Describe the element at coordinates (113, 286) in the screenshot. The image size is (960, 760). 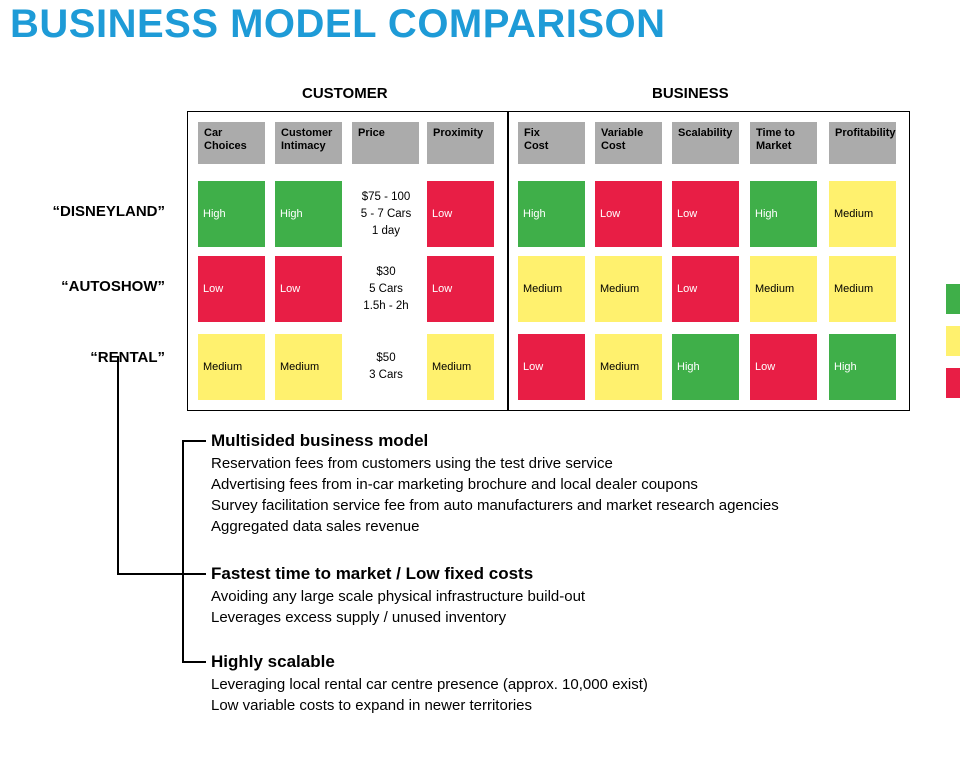
I see `row-label: “AUTOSHOW”` at that location.